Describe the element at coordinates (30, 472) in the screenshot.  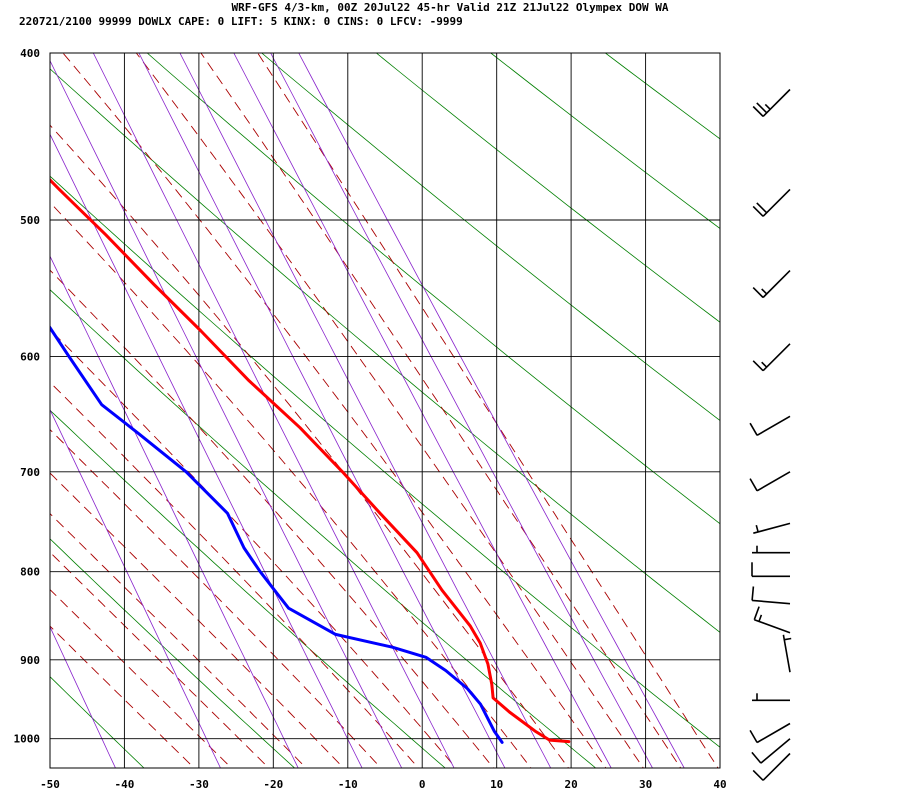
I see `y-tick-label: 700` at that location.